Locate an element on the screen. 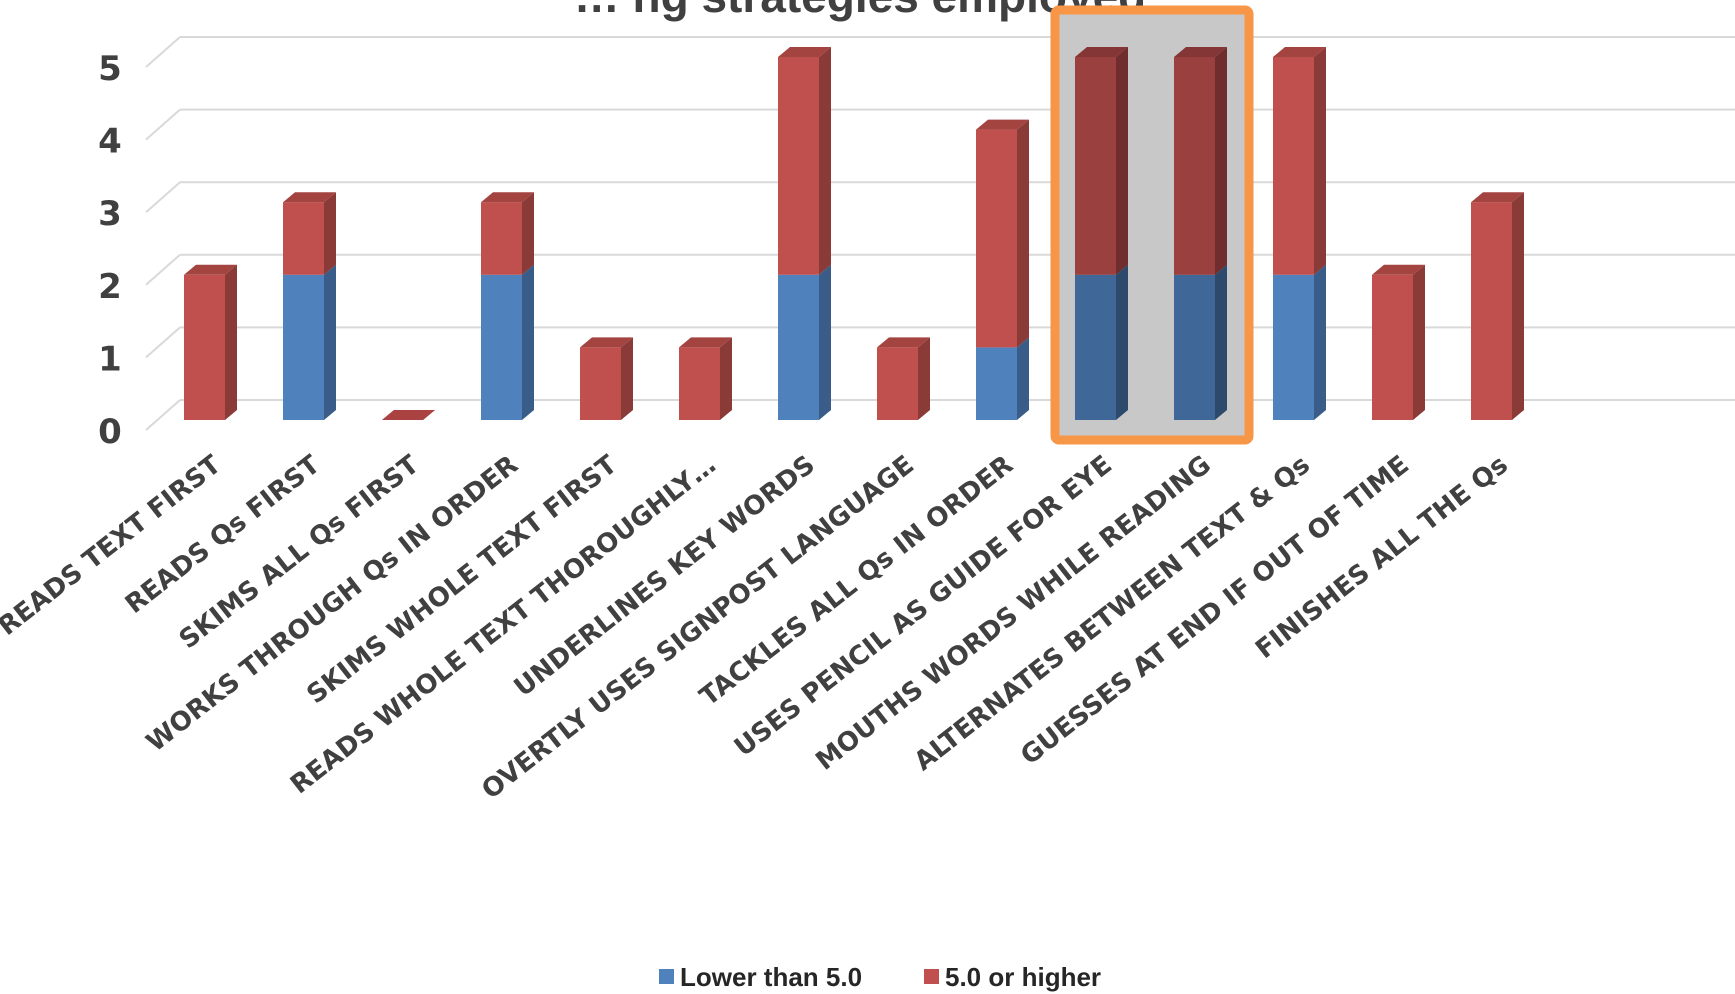  legend-label: 5.0 or higher is located at coordinates (1023, 977).